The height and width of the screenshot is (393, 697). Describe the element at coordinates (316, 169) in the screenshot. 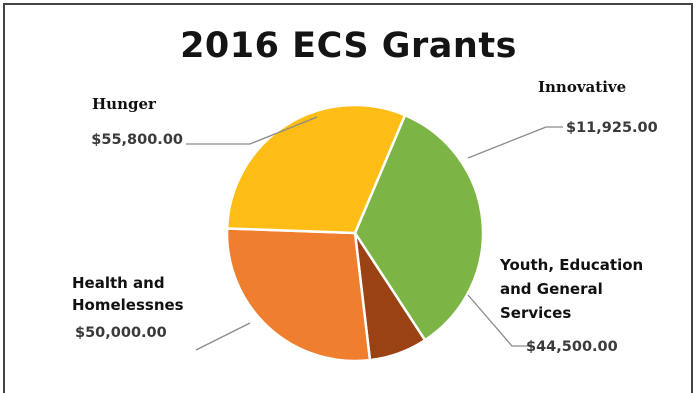

I see `pie-slice-health-and-homelessnes` at that location.